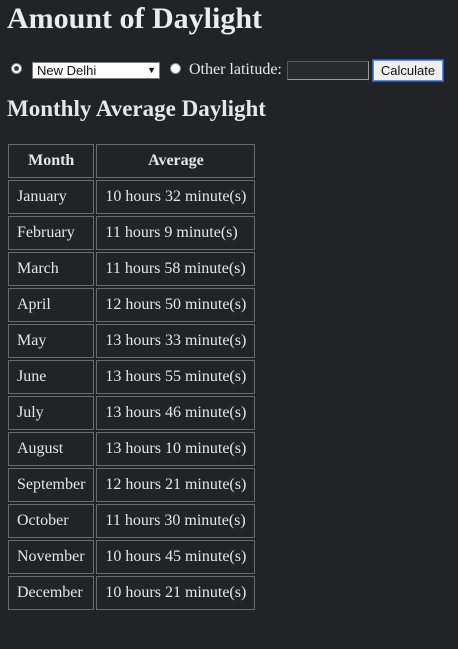  I want to click on table-row: July 13 hours 46 minute(s), so click(132, 413).